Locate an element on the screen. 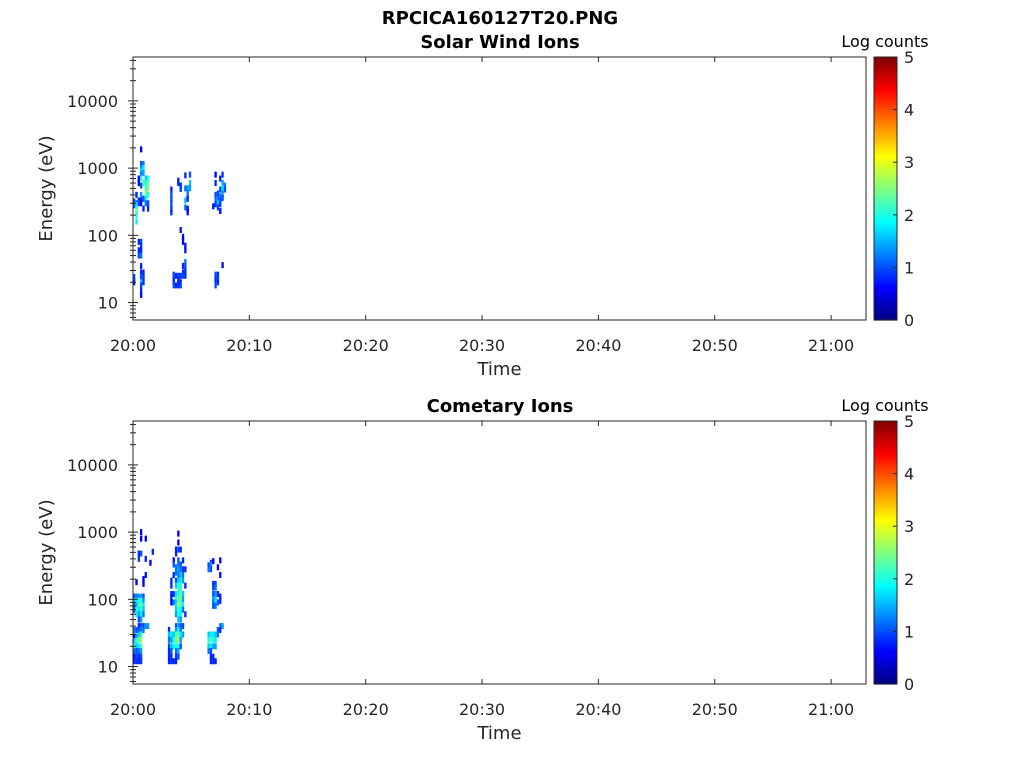 The image size is (1024, 768). x-axis-label: Time is located at coordinates (498, 369).